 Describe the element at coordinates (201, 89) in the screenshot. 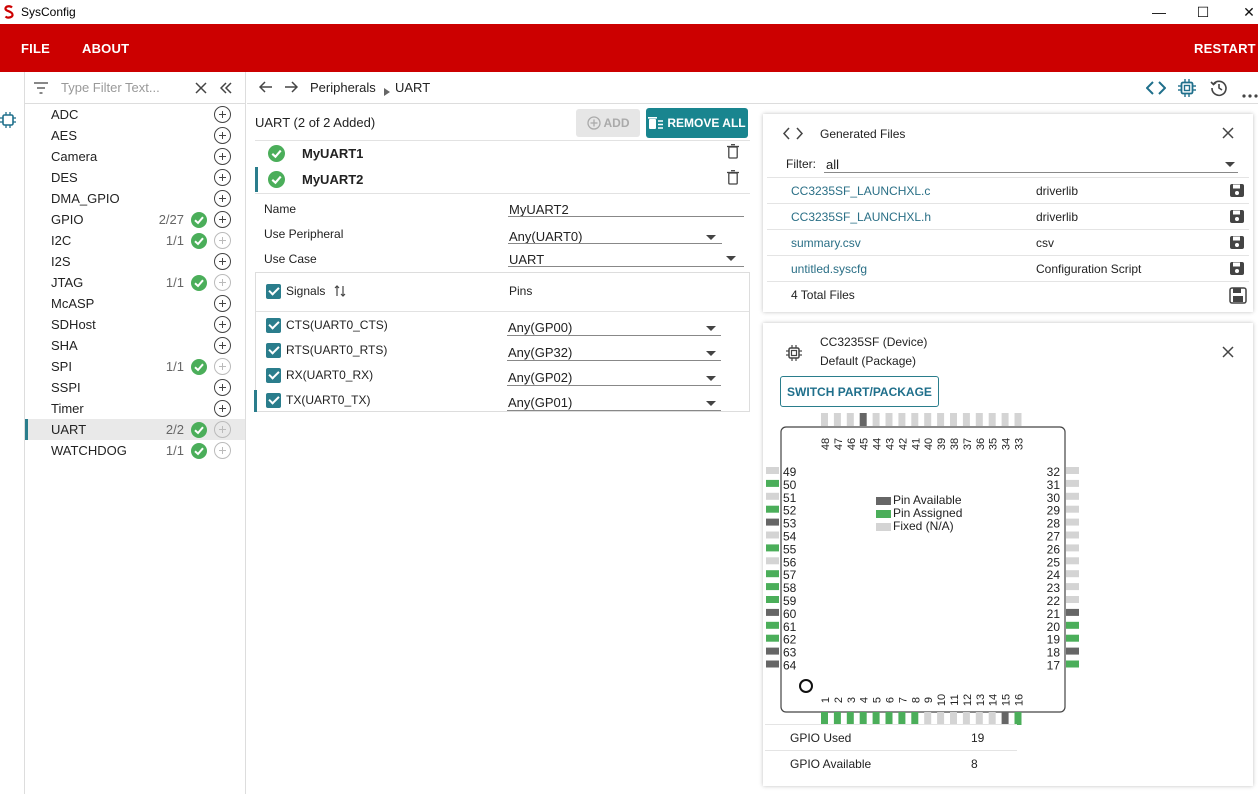

I see `clear-filter-icon` at that location.